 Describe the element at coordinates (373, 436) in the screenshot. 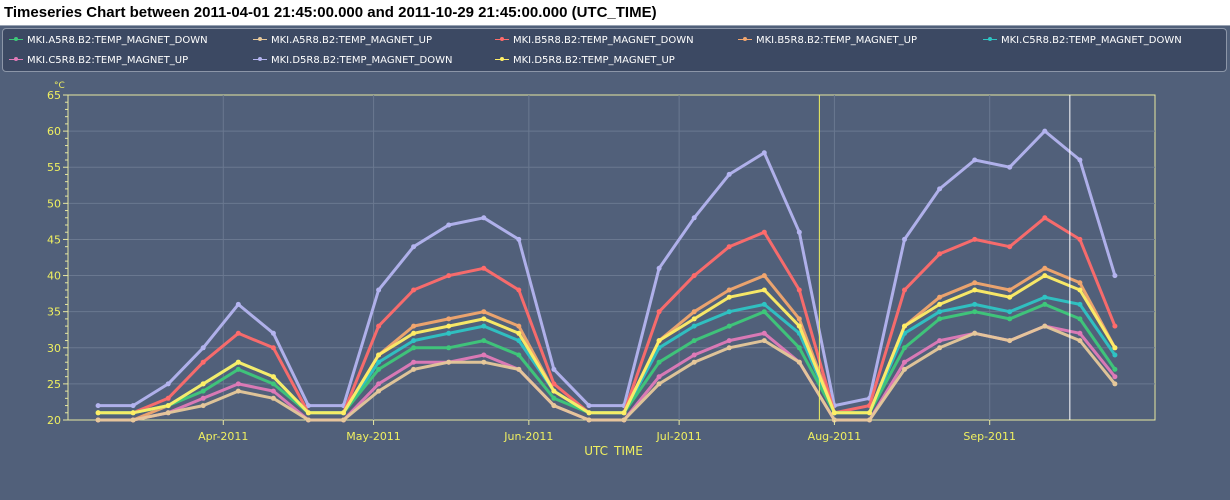

I see `x-tick-label: May-2011` at that location.